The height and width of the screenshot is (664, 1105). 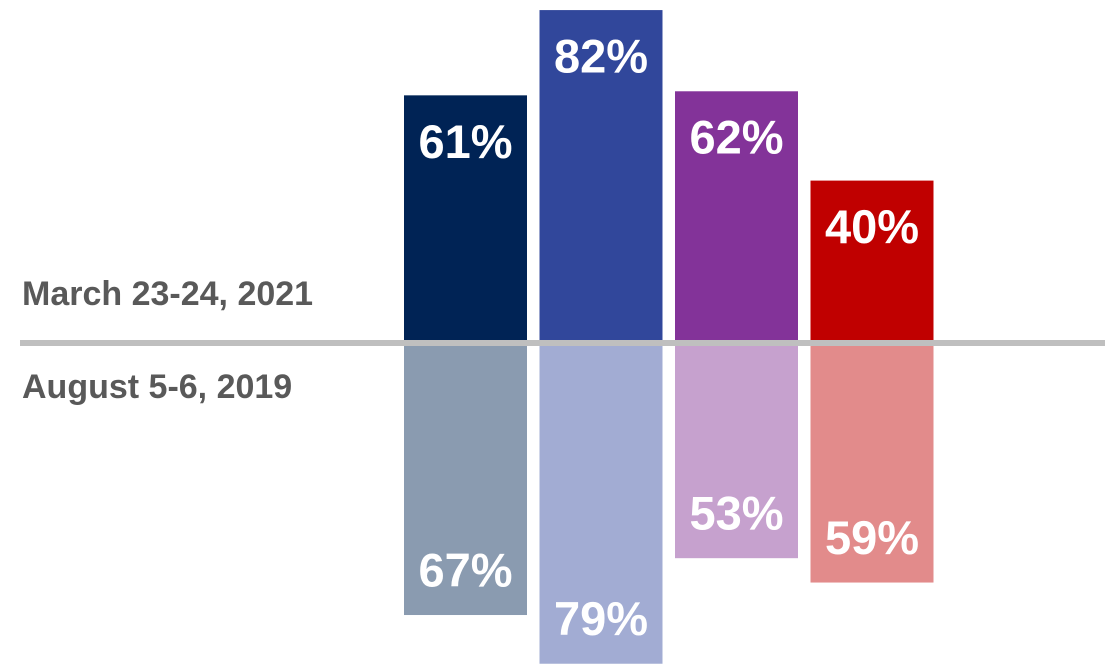 What do you see at coordinates (736, 513) in the screenshot?
I see `value-label: 53%` at bounding box center [736, 513].